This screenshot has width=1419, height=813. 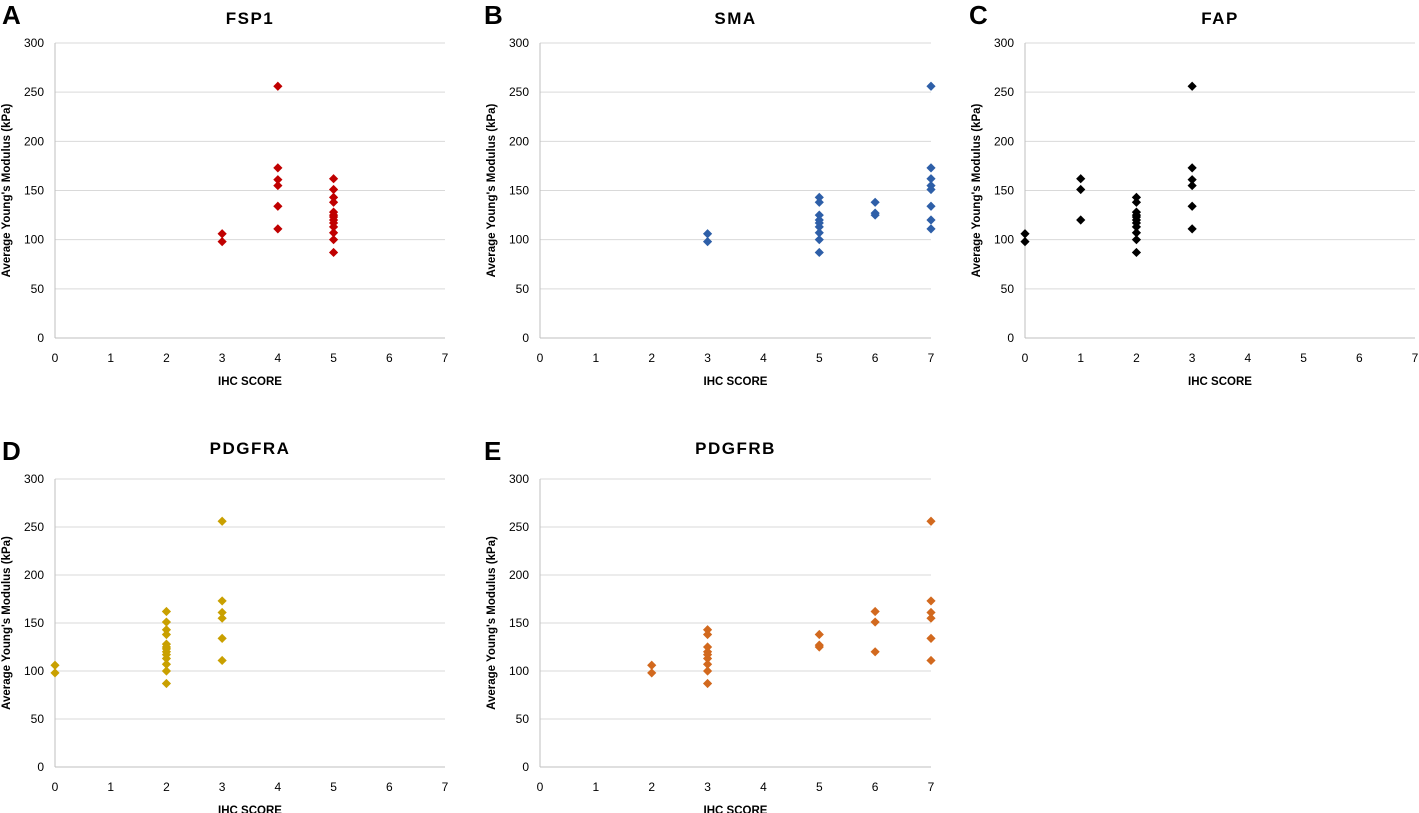 What do you see at coordinates (250, 448) in the screenshot?
I see `chart-title: PDGFRA` at bounding box center [250, 448].